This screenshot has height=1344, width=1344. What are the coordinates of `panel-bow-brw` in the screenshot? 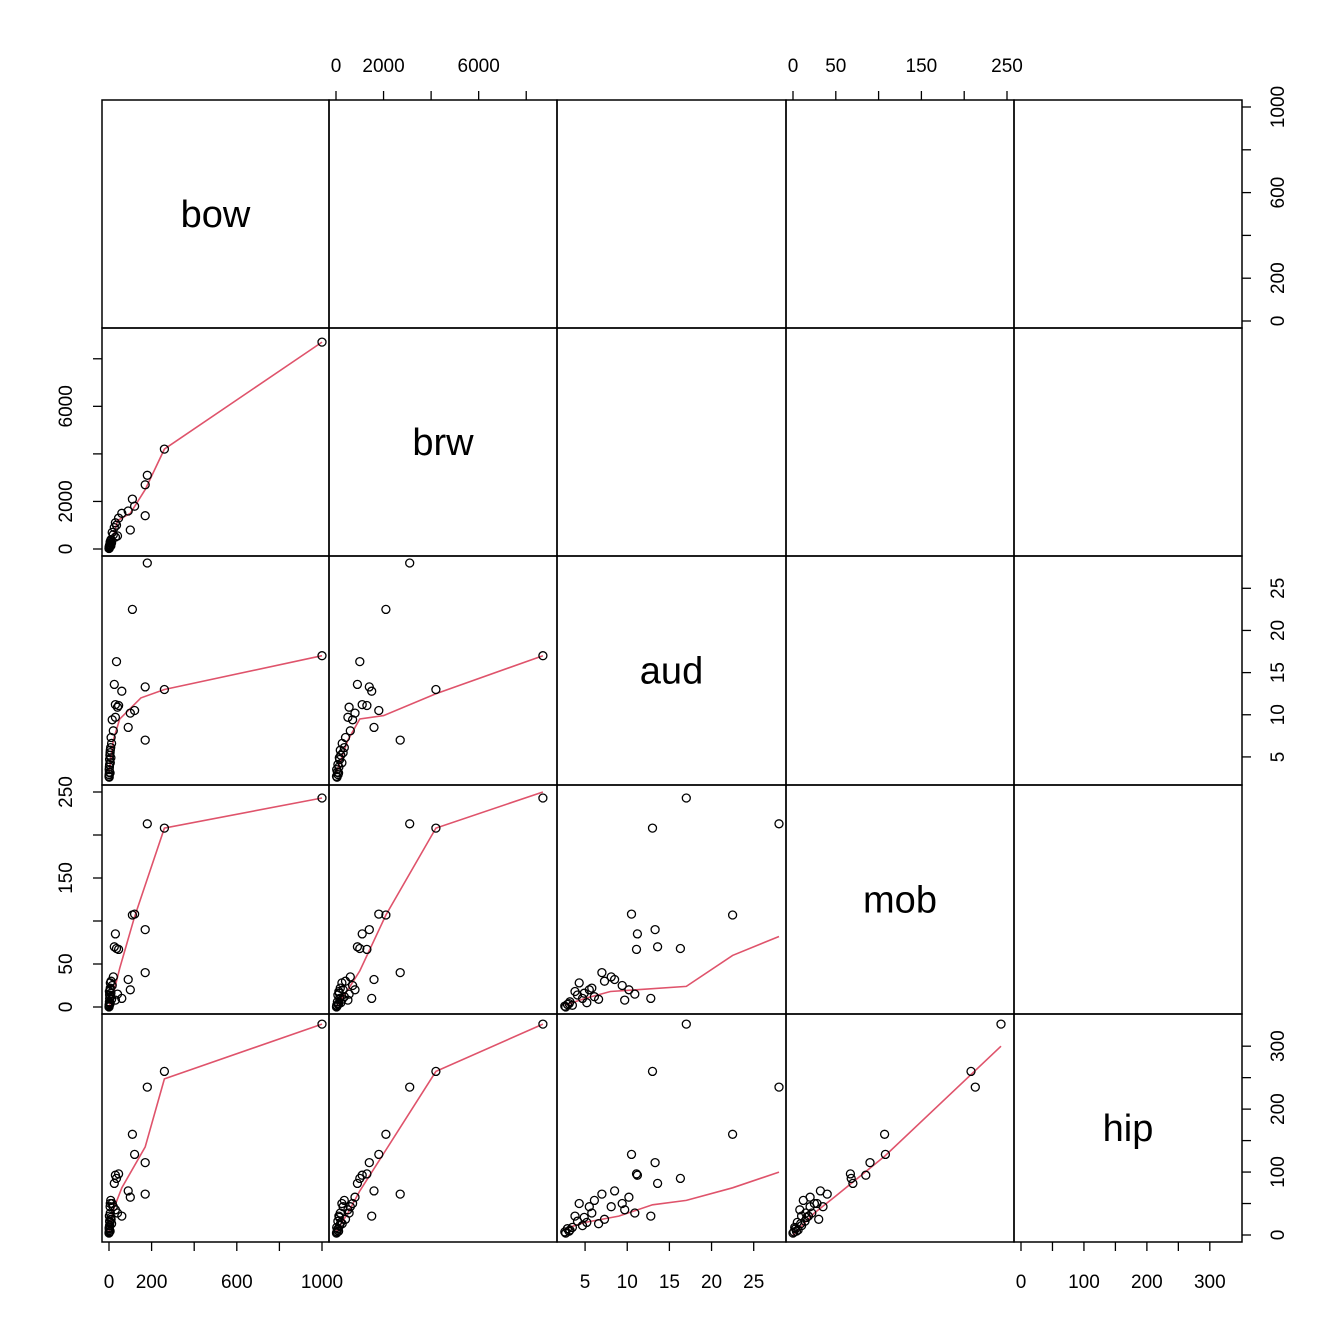 It's located at (443, 214).